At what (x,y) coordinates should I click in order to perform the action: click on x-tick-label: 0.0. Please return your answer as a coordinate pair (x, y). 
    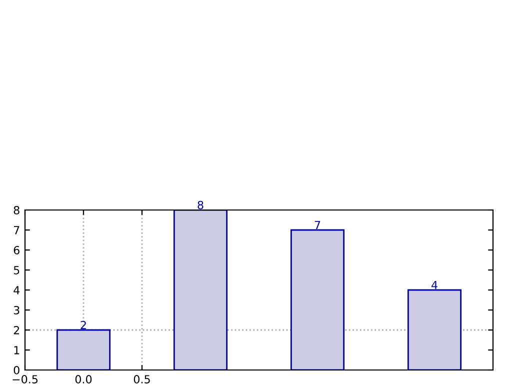
    Looking at the image, I should click on (83, 379).